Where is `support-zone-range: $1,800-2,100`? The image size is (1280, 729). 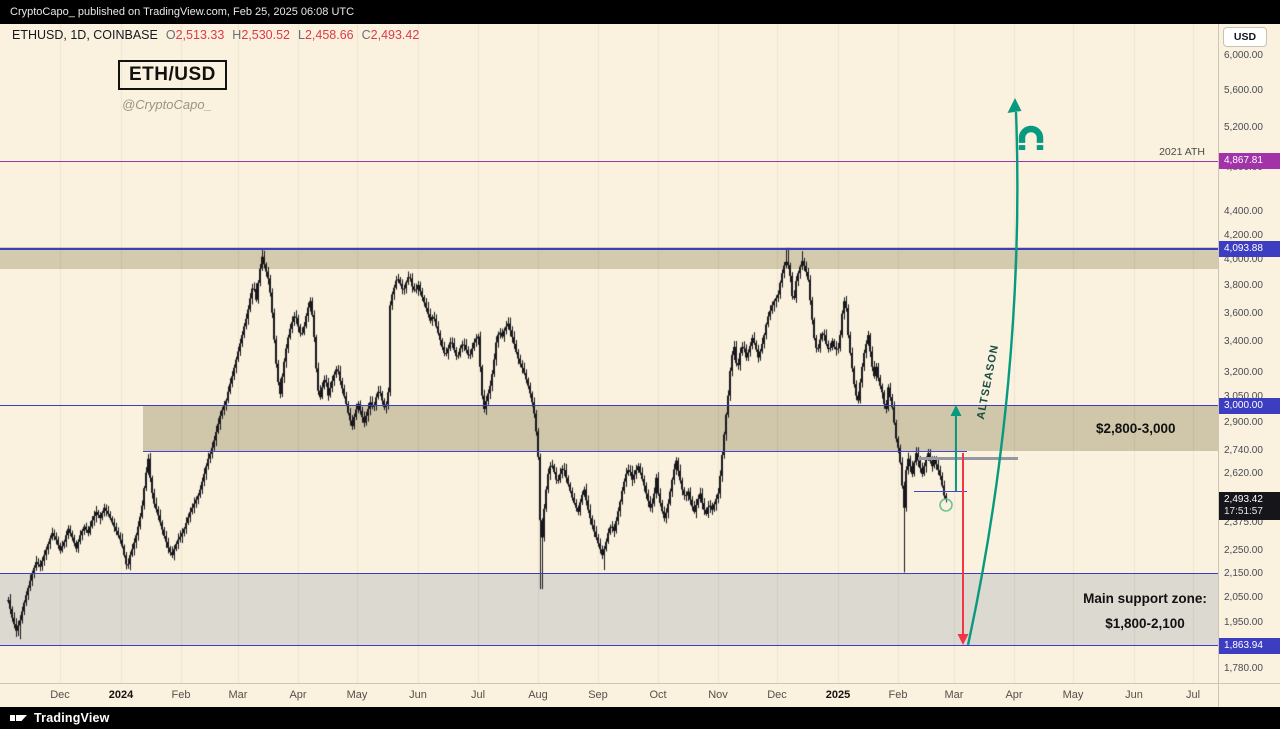 support-zone-range: $1,800-2,100 is located at coordinates (1145, 623).